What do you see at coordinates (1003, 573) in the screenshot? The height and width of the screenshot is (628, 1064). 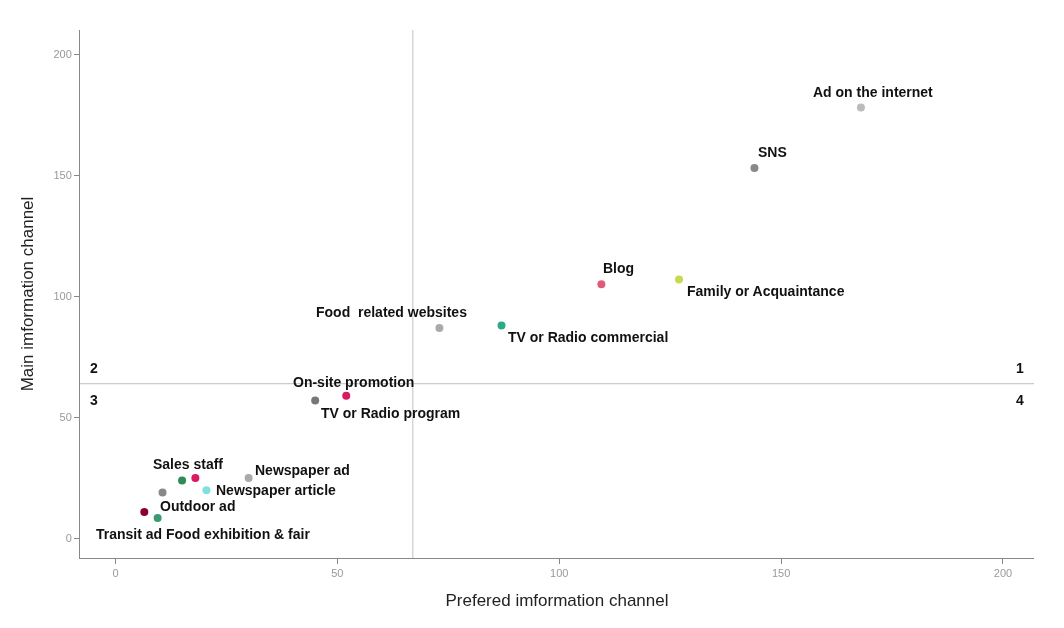 I see `x-tick-label: 200` at bounding box center [1003, 573].